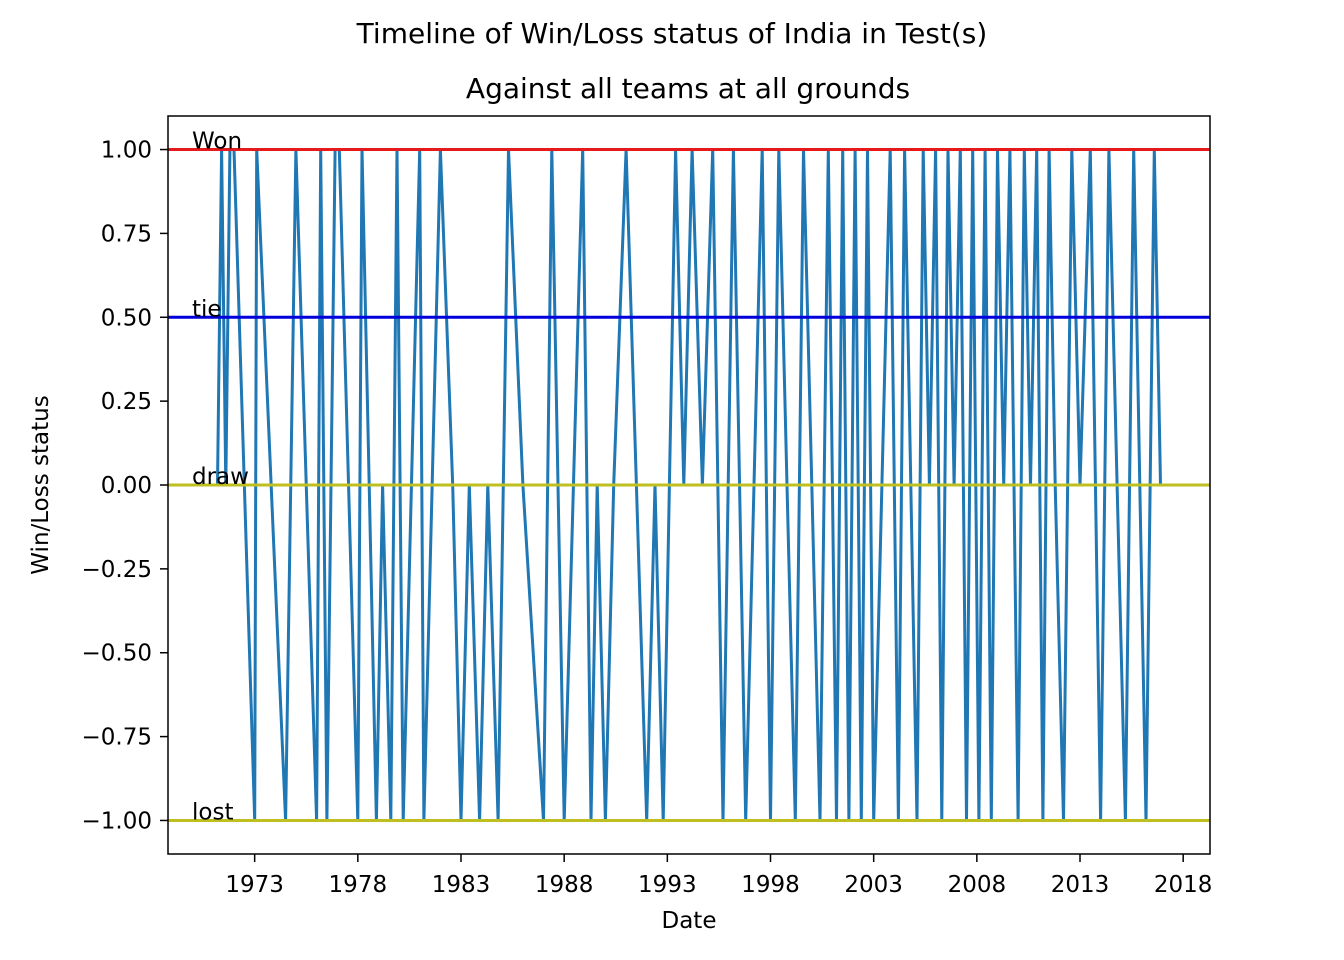 Image resolution: width=1344 pixels, height=960 pixels. I want to click on y-tick-label: 0.50, so click(126, 318).